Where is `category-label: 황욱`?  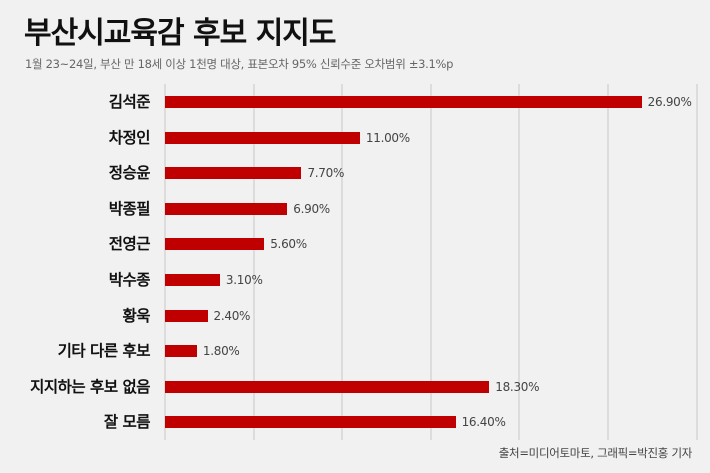 category-label: 황욱 is located at coordinates (136, 315).